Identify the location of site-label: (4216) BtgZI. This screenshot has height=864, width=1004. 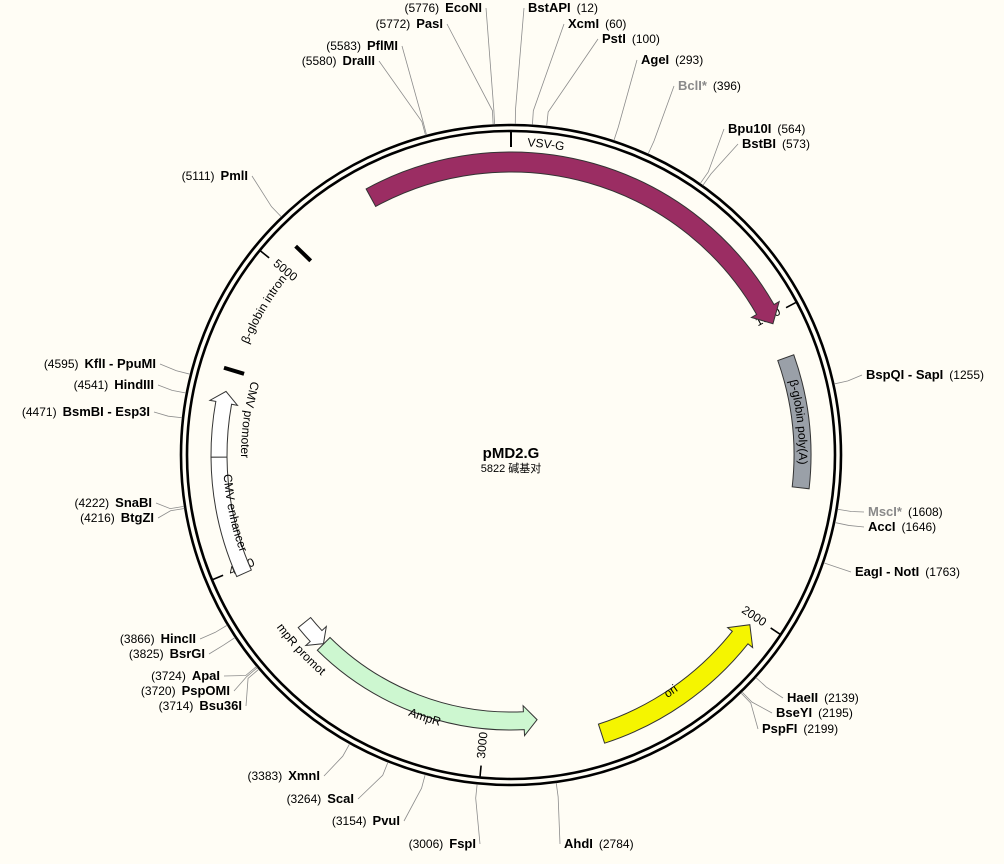
(117, 517).